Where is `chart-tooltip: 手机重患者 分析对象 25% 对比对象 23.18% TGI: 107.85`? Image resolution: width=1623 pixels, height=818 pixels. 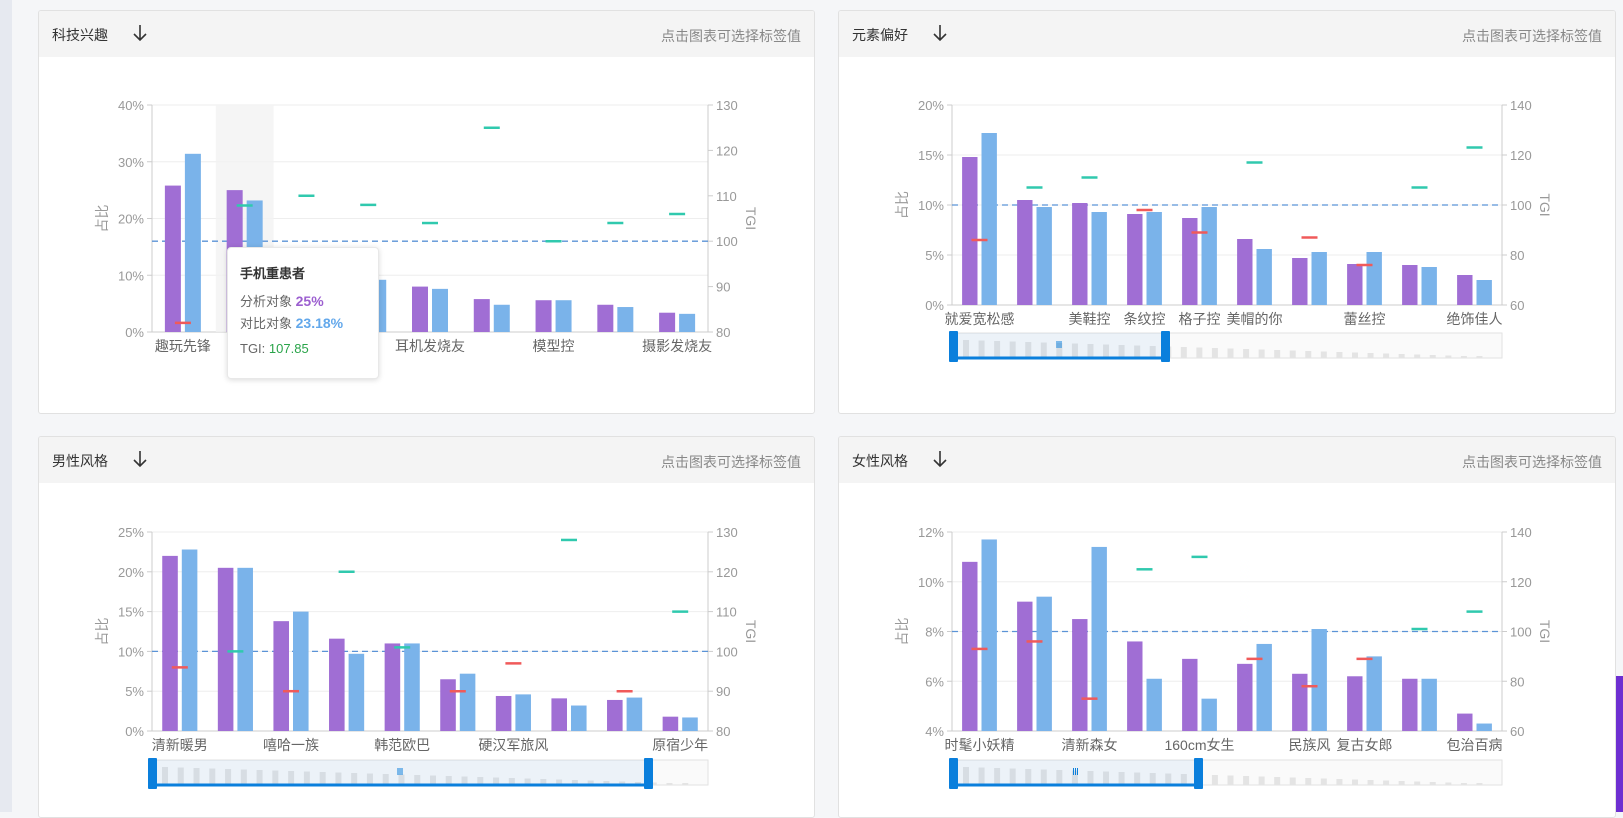 chart-tooltip: 手机重患者 分析对象 25% 对比对象 23.18% TGI: 107.85 is located at coordinates (303, 313).